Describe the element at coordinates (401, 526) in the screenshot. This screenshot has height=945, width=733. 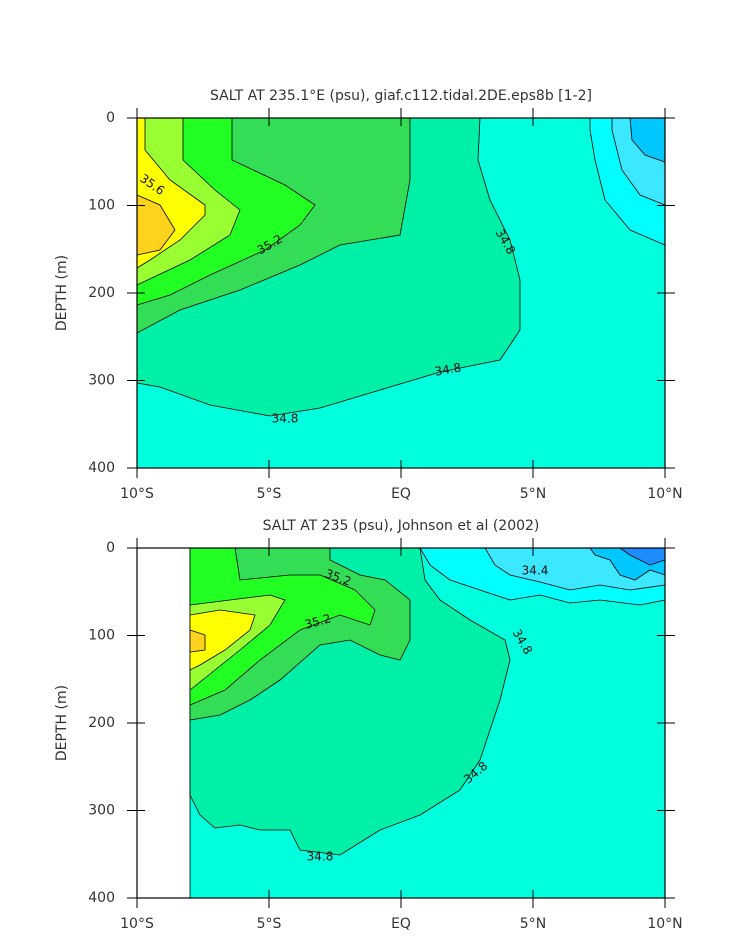
I see `chart-title: SALT AT 235 (psu), Johnson et al (2002)` at that location.